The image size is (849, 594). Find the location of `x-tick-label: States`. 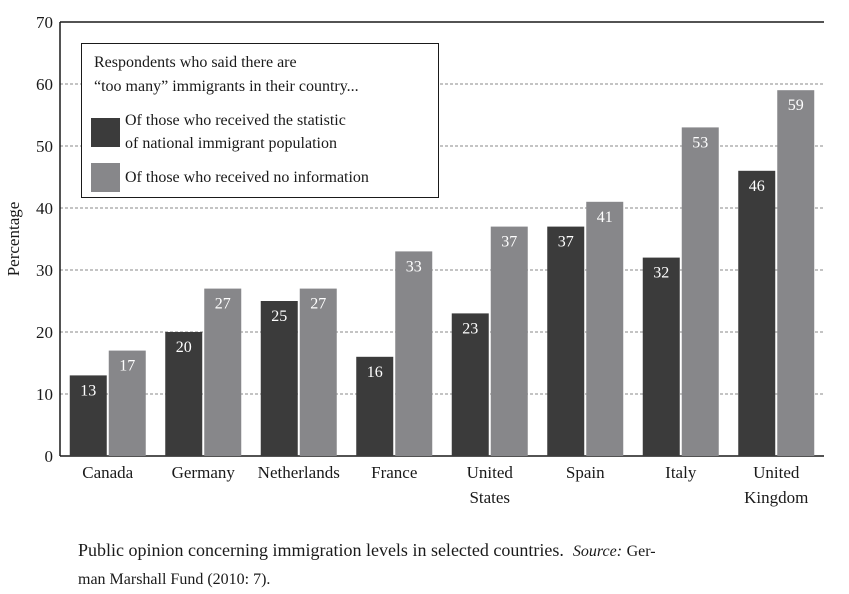

x-tick-label: States is located at coordinates (489, 497).